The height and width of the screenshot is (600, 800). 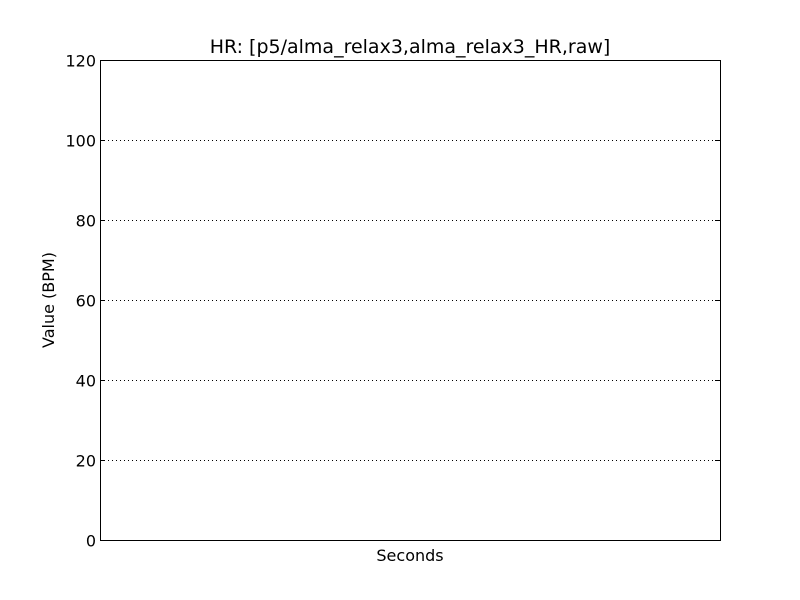 What do you see at coordinates (410, 47) in the screenshot?
I see `chart-title: HR: [p5/alma_relax3,alma_relax3_HR,raw]` at bounding box center [410, 47].